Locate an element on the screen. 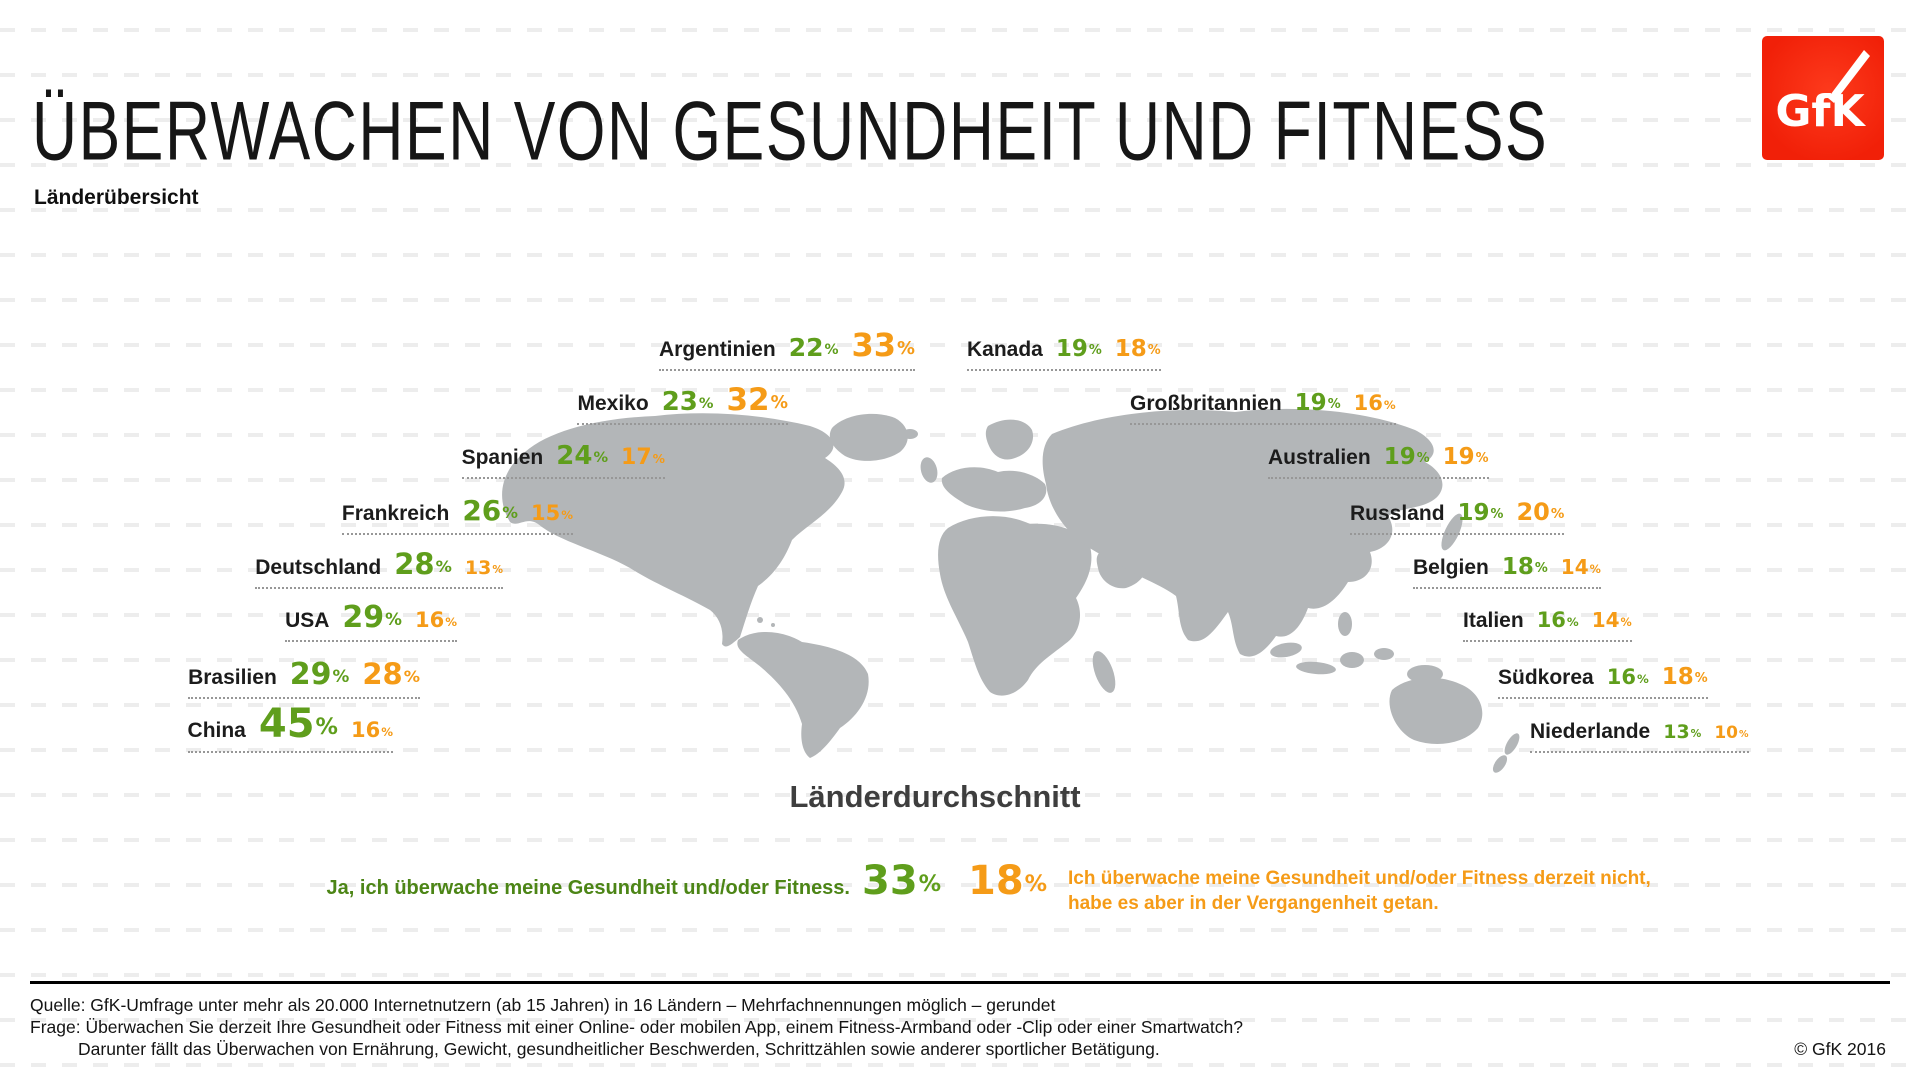 The width and height of the screenshot is (1920, 1081). percent-value: 29 is located at coordinates (310, 674).